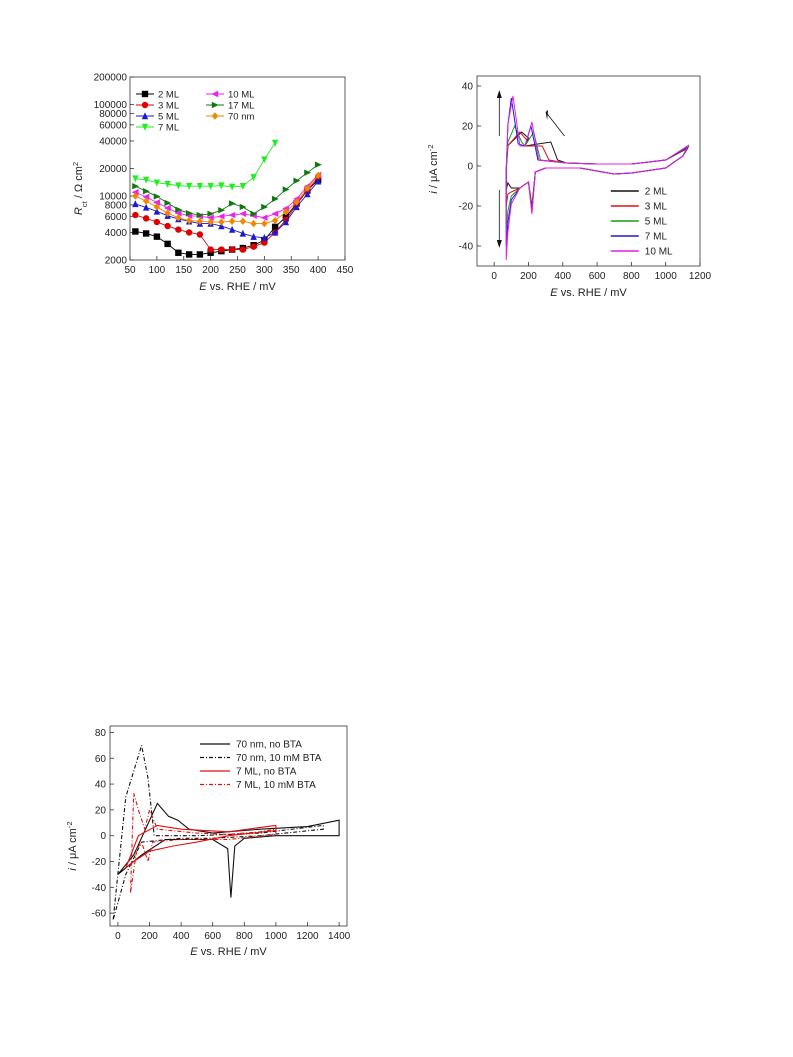 Image resolution: width=793 pixels, height=1057 pixels. What do you see at coordinates (168, 117) in the screenshot?
I see `legend-label: 5 ML` at bounding box center [168, 117].